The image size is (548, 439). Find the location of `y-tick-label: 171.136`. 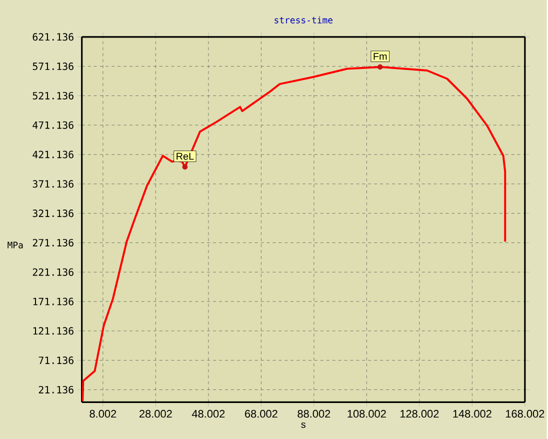

y-tick-label: 171.136 is located at coordinates (53, 302).